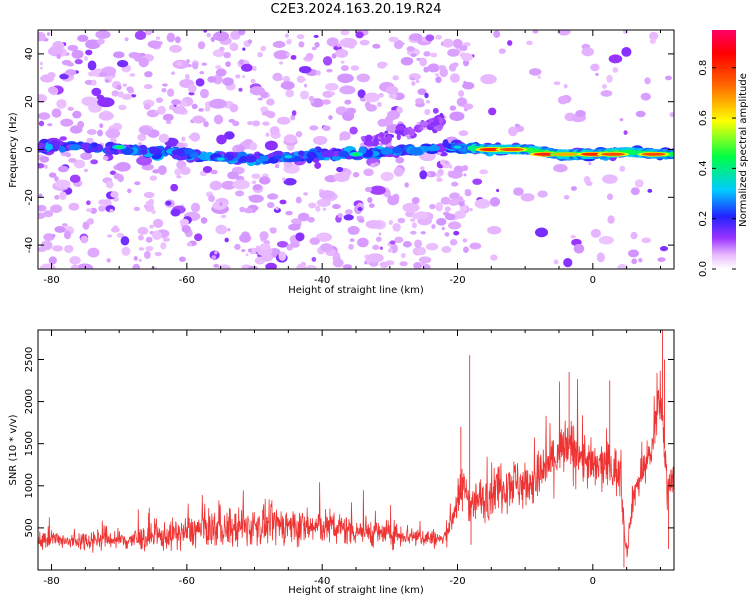 The image size is (750, 600). What do you see at coordinates (356, 9) in the screenshot?
I see `page-title: C2E3.2024.163.20.19.R24` at bounding box center [356, 9].